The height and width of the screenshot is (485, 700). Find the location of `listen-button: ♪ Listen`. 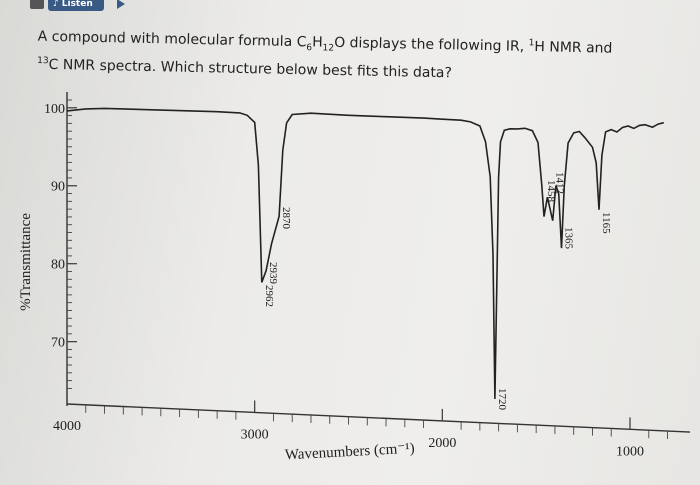

listen-button: ♪ Listen is located at coordinates (76, 5).